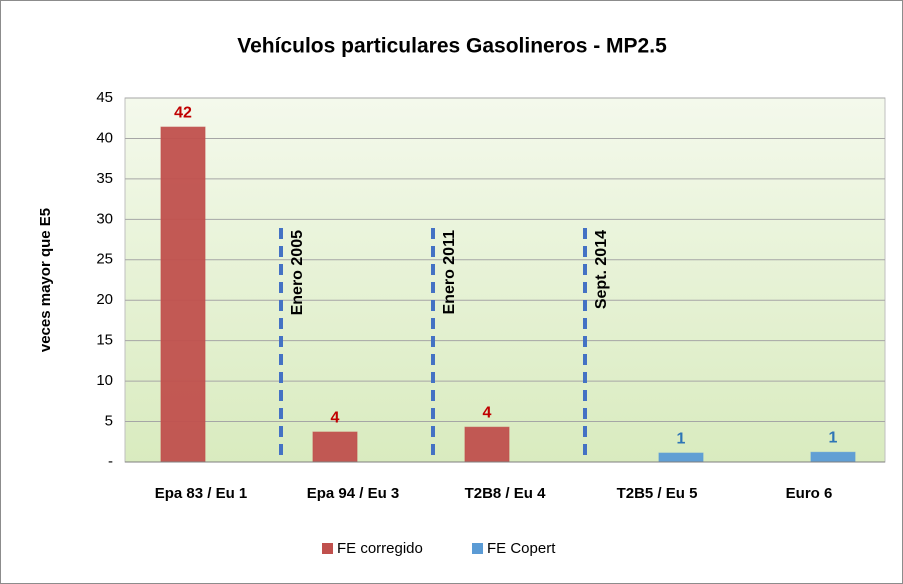 The image size is (903, 584). I want to click on y-tick-label: 40, so click(104, 137).